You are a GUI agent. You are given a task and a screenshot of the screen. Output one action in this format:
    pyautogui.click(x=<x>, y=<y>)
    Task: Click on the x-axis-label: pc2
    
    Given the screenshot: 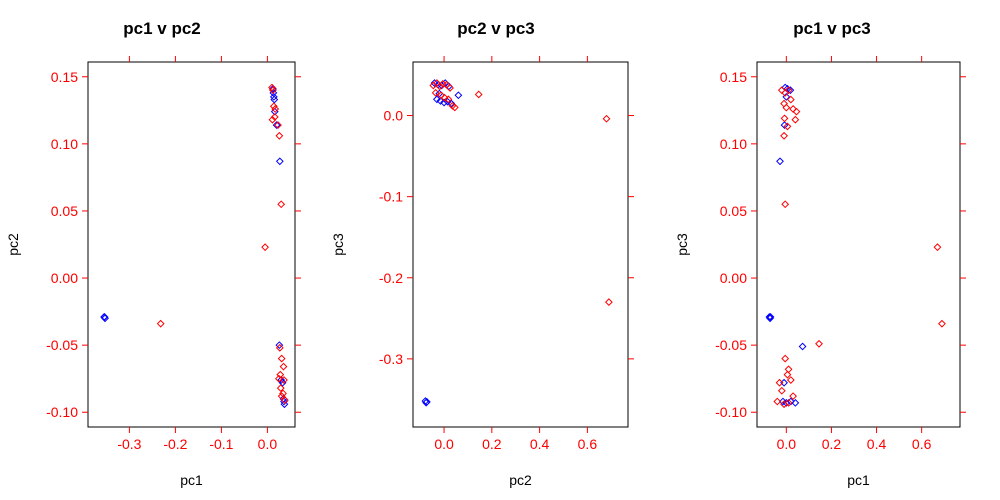 What is the action you would take?
    pyautogui.click(x=520, y=480)
    